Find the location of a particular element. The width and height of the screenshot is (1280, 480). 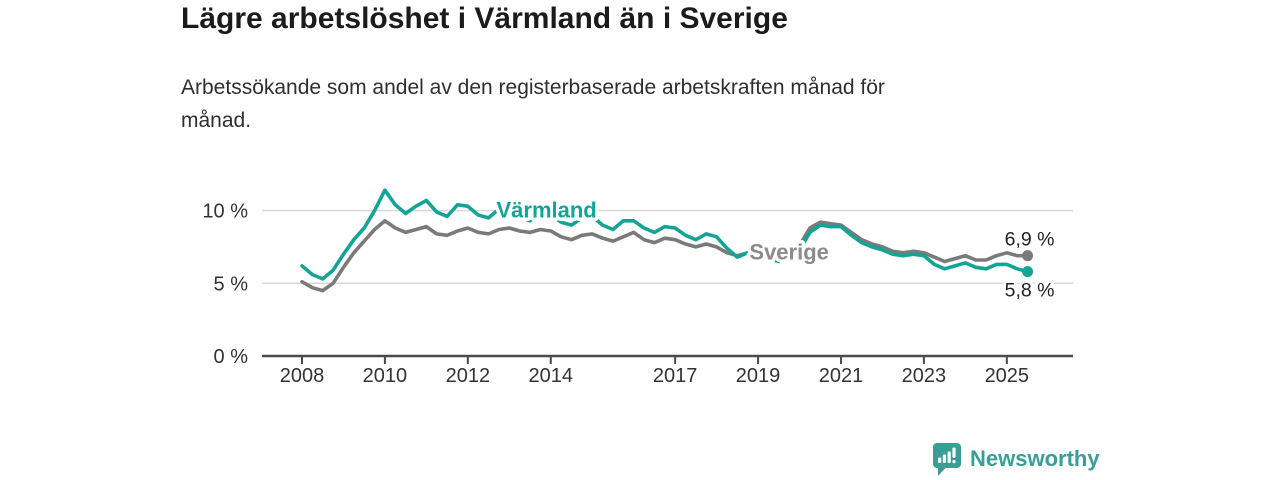

newsworthy-logo: Newsworthy is located at coordinates (1016, 460).